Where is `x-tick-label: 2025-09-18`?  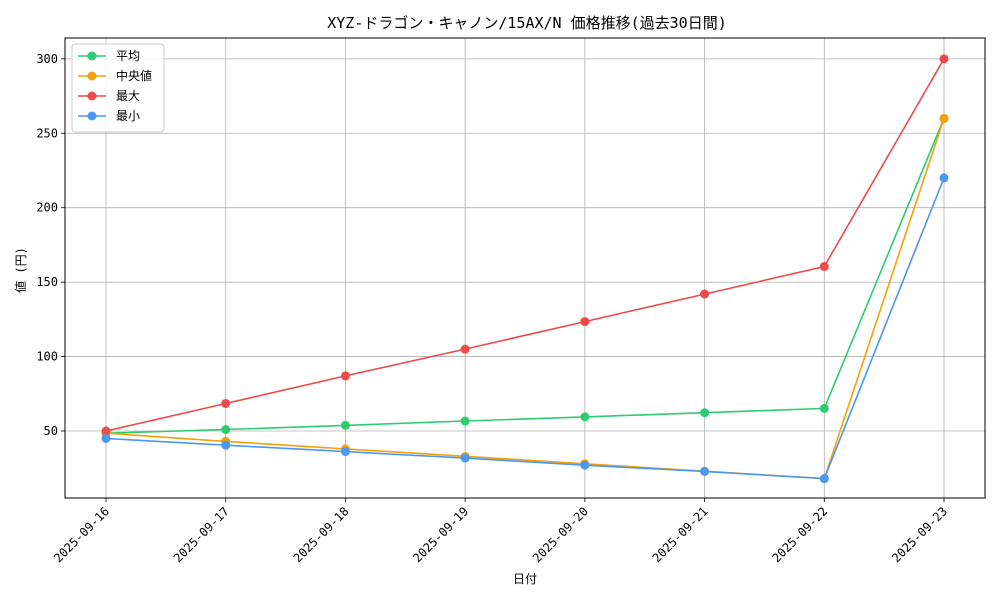
x-tick-label: 2025-09-18 is located at coordinates (321, 534).